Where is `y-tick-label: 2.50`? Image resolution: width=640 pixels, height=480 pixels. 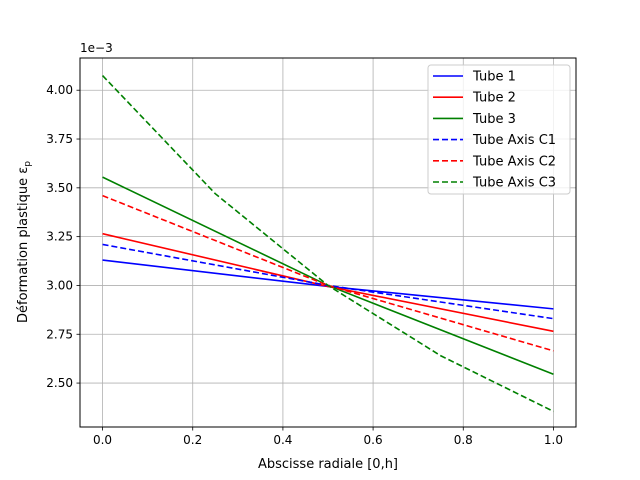
y-tick-label: 2.50 is located at coordinates (59, 383).